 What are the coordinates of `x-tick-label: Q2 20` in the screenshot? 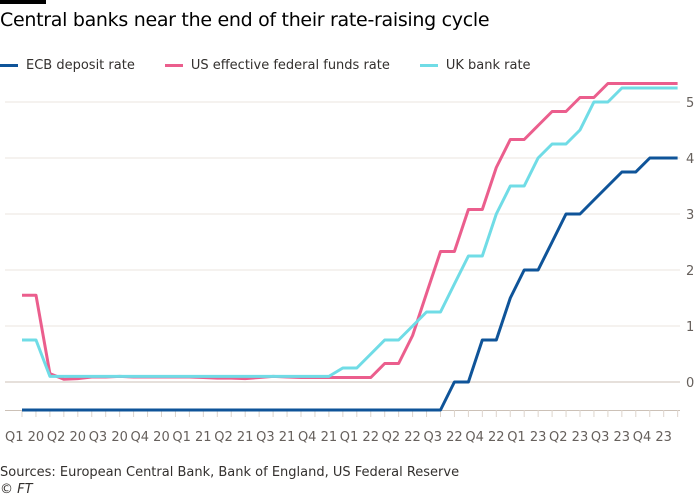 It's located at (66, 437).